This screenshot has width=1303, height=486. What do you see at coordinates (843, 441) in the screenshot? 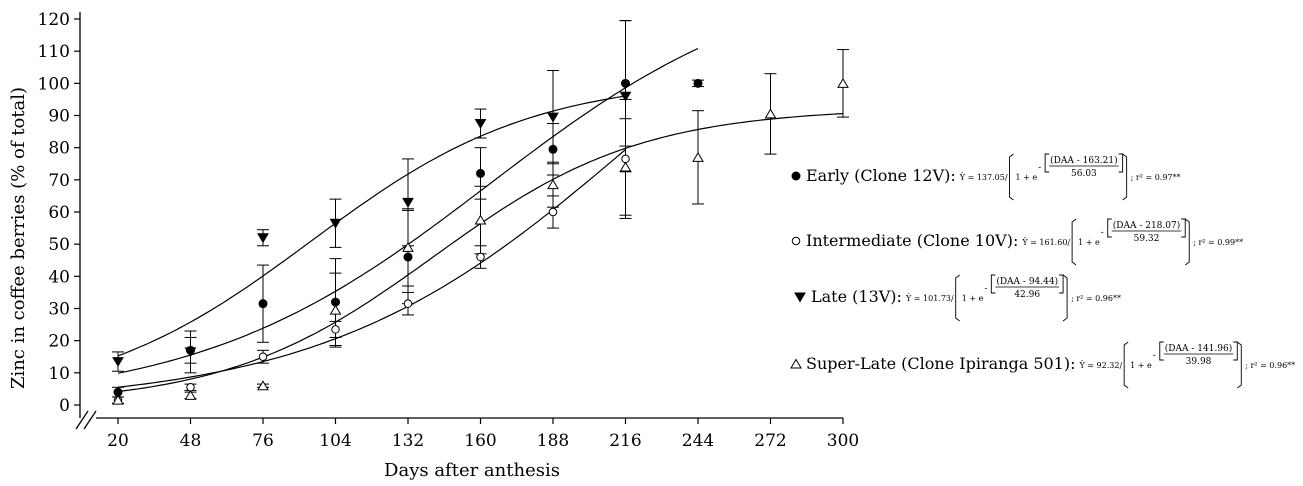
I see `x-tick-label: 300` at bounding box center [843, 441].